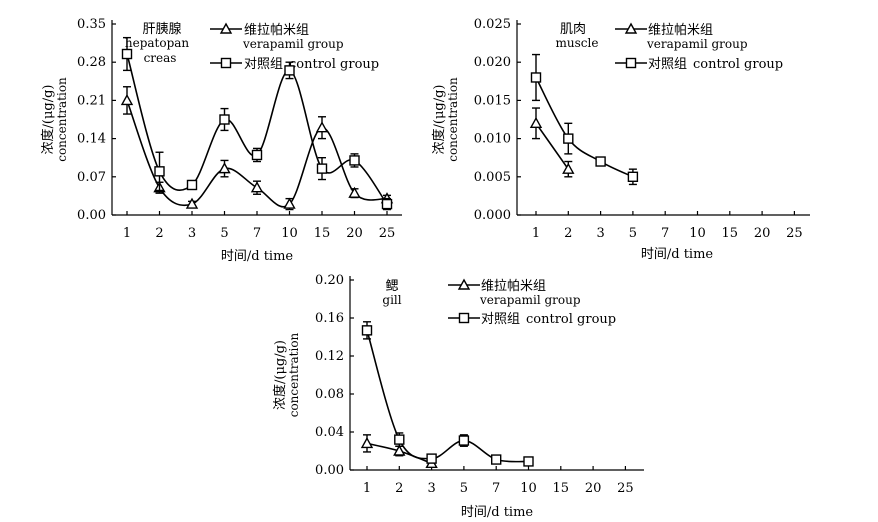 The width and height of the screenshot is (878, 522). What do you see at coordinates (528, 488) in the screenshot?
I see `x-tick-label: 10` at bounding box center [528, 488].